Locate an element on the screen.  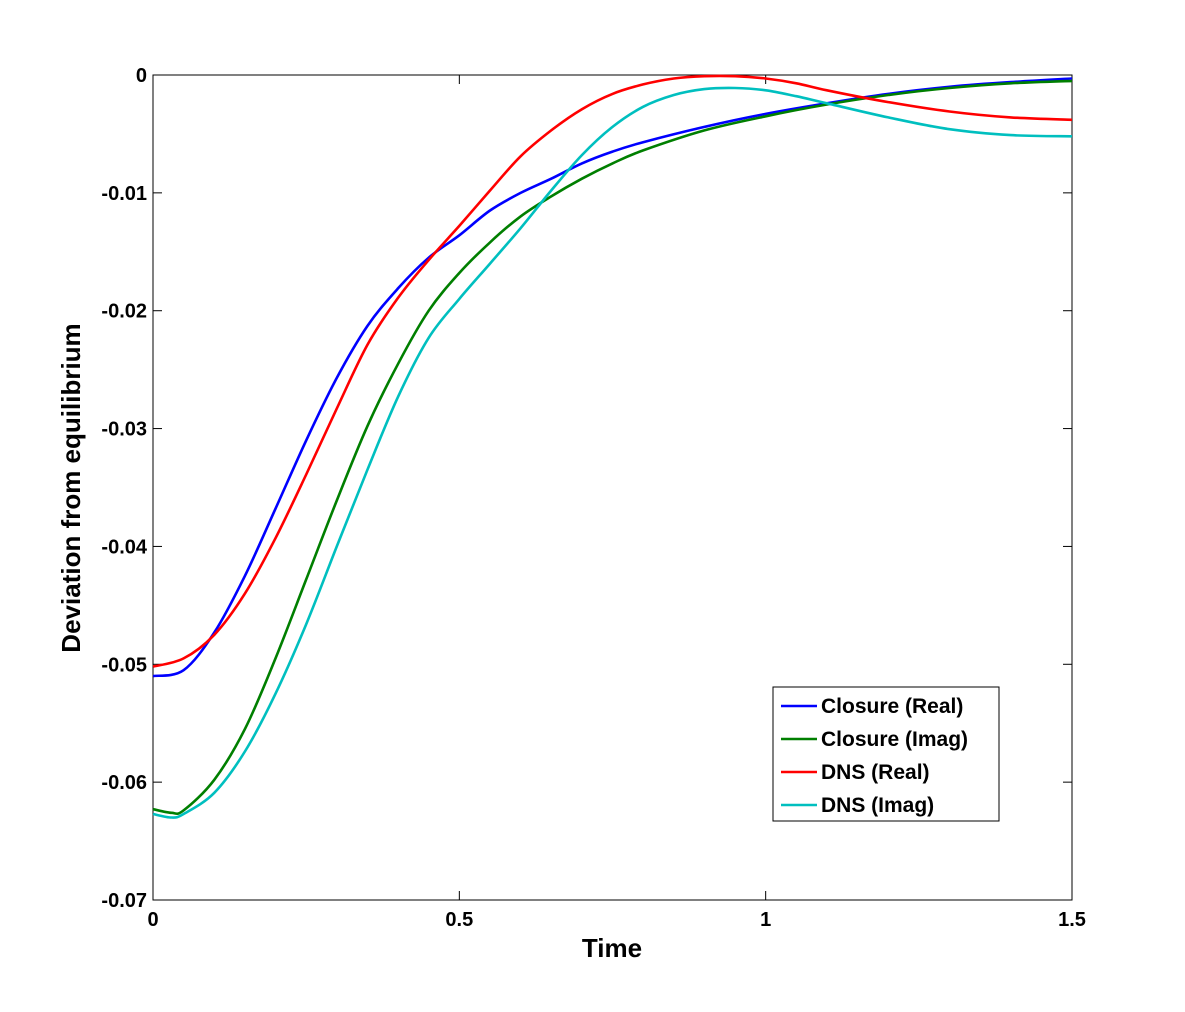
x-tick-label: 0.5 is located at coordinates (459, 920).